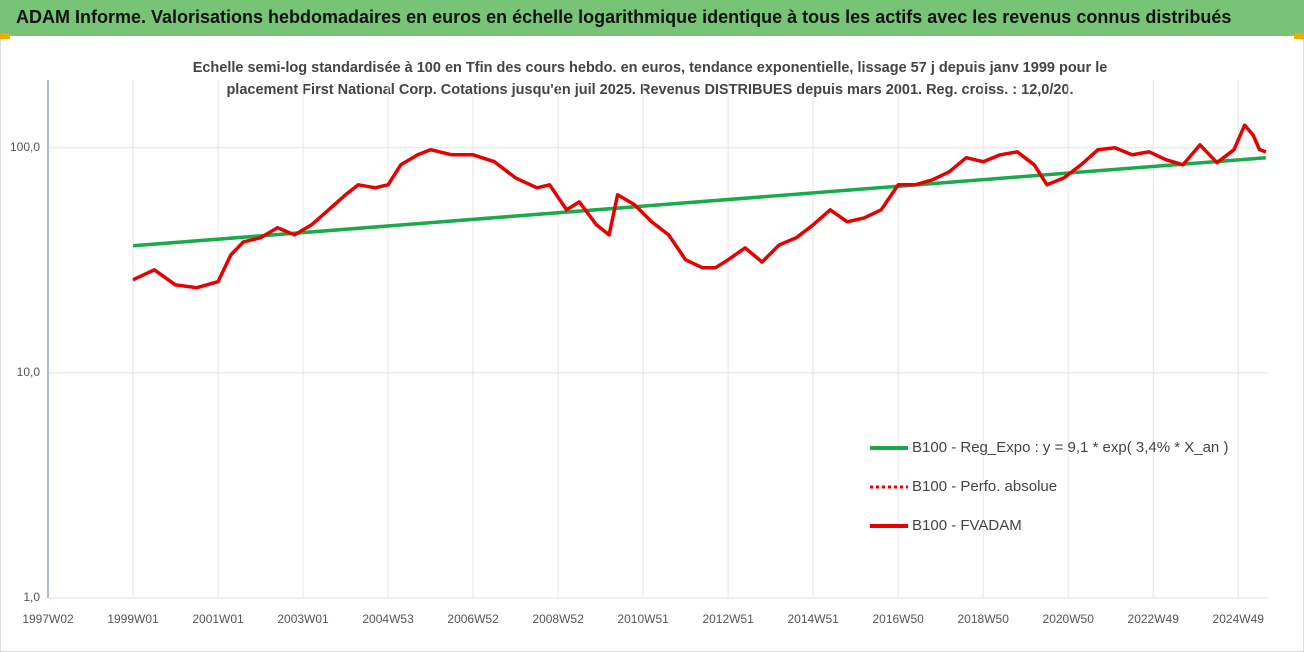  What do you see at coordinates (133, 619) in the screenshot?
I see `x-tick-label: 1999W01` at bounding box center [133, 619].